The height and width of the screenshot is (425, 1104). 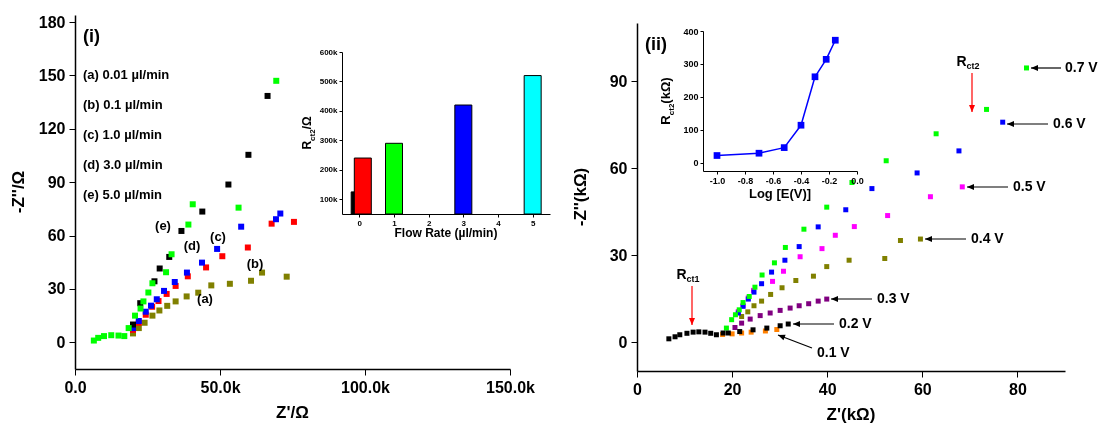 What do you see at coordinates (827, 389) in the screenshot?
I see `x-tick-label: 40` at bounding box center [827, 389].